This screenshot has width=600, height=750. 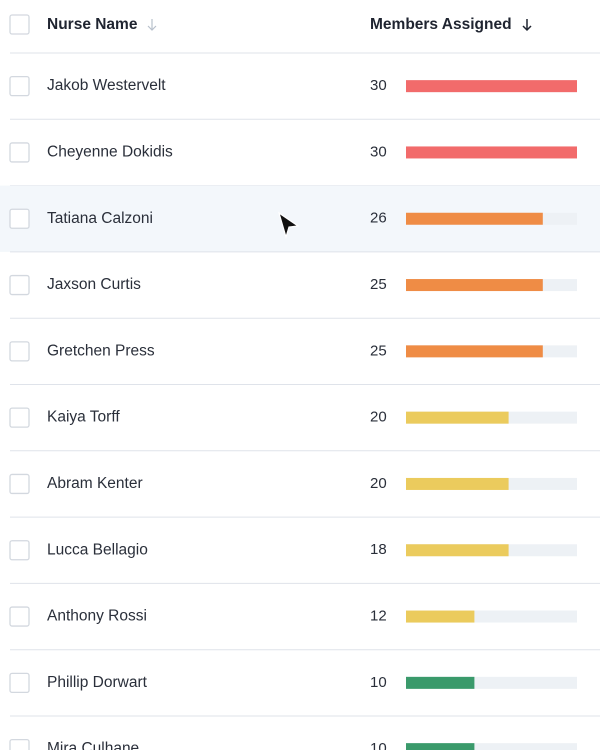 What do you see at coordinates (100, 218) in the screenshot?
I see `nurse-name: Tatiana Calzoni` at bounding box center [100, 218].